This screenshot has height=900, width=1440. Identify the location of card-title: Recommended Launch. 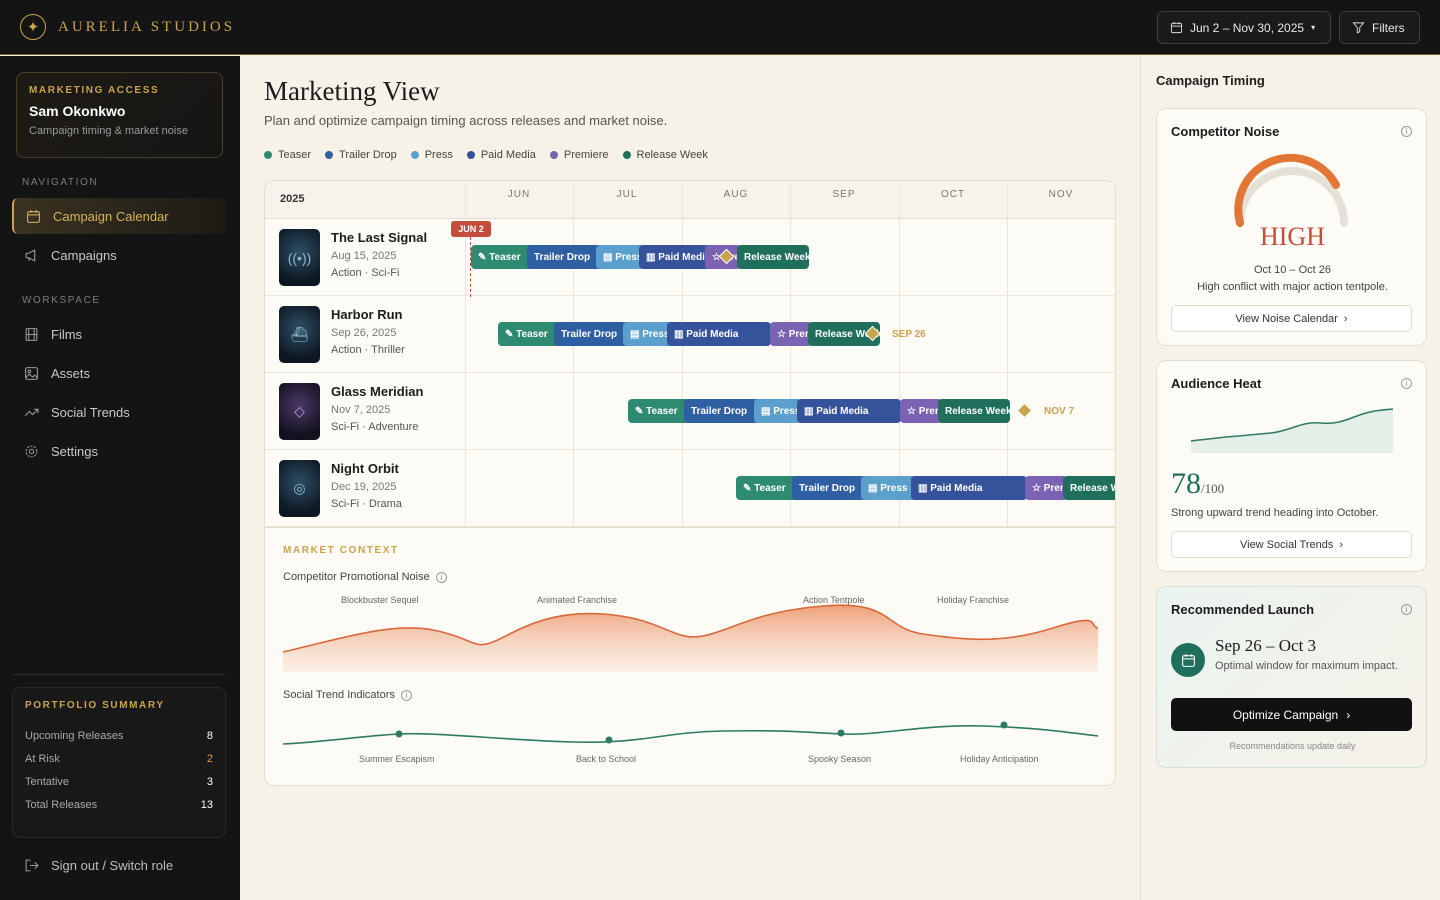
(1243, 609).